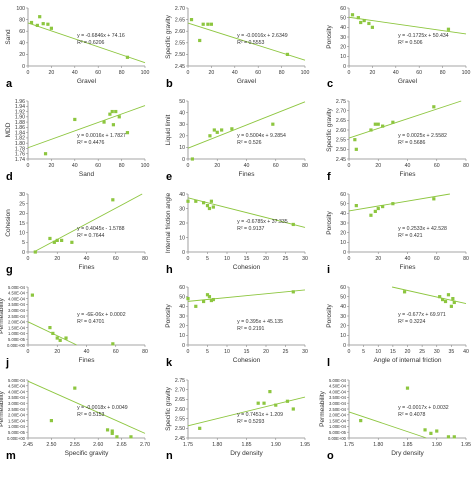 The width and height of the screenshot is (474, 477). I want to click on panel-letter: d, so click(9, 177).